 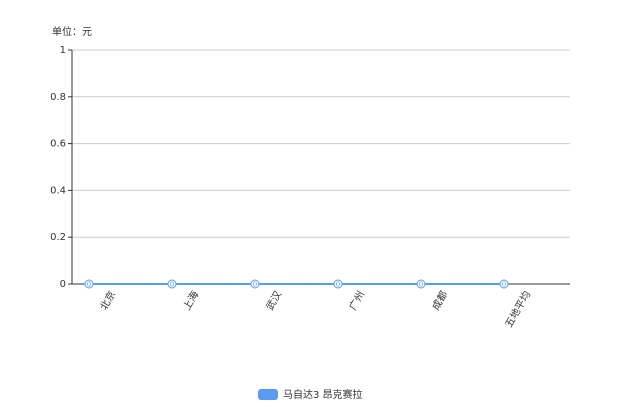 I want to click on x-tick-label: 北京, so click(x=107, y=301).